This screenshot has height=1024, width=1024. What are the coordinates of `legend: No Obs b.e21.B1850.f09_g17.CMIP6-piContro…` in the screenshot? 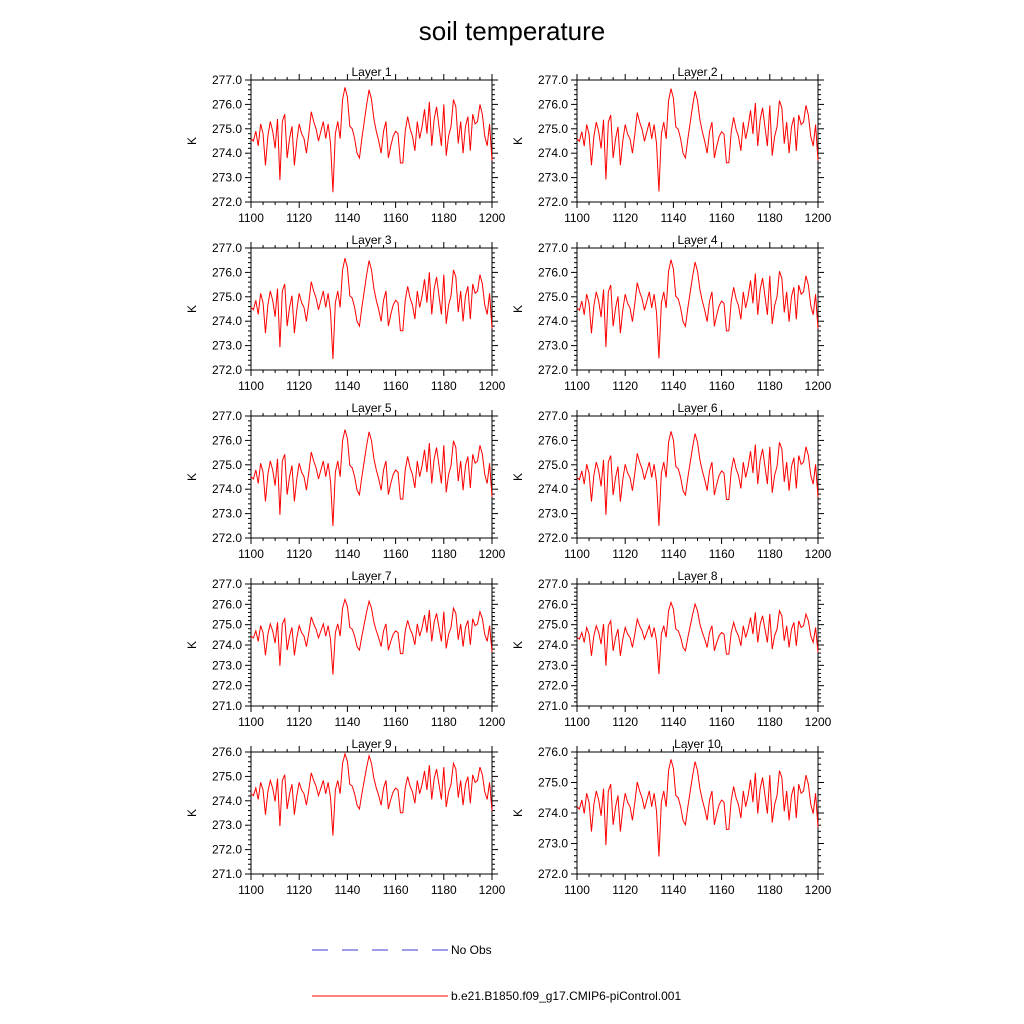 It's located at (496, 973).